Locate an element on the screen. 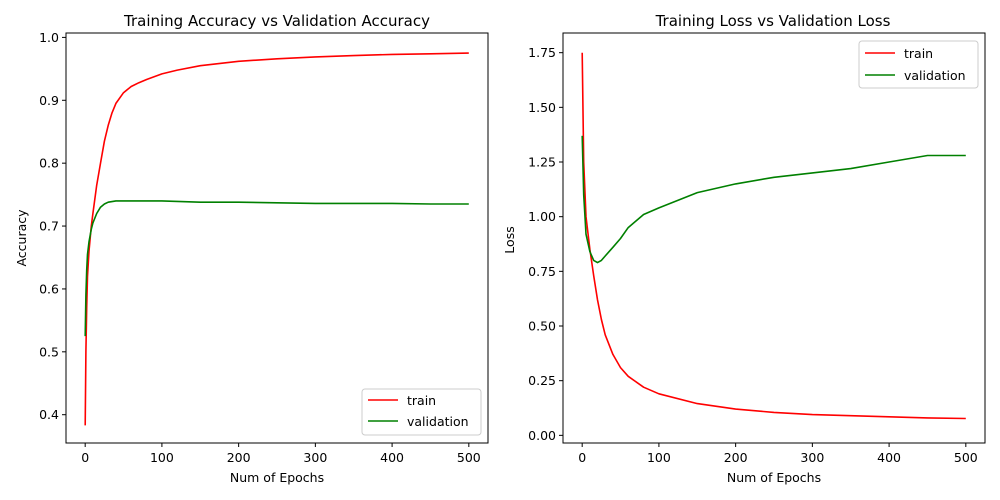 This screenshot has height=500, width=1000. y-tick-label: 0.00 is located at coordinates (542, 435).